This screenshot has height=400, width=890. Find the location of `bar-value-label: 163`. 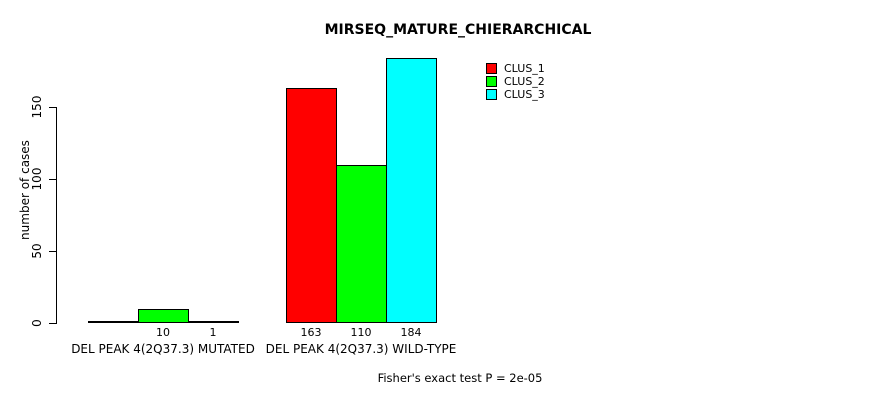

bar-value-label: 163 is located at coordinates (311, 332).